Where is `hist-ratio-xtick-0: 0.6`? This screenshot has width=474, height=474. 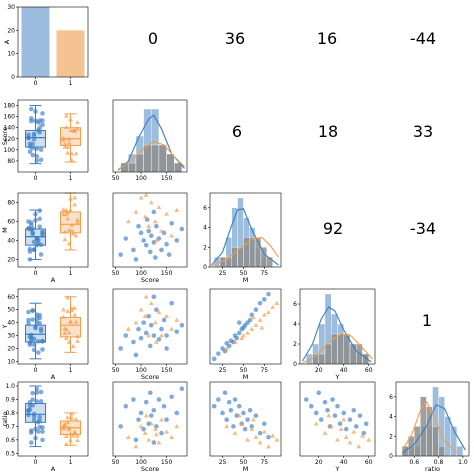
hist-ratio-xtick-0: 0.6 is located at coordinates (414, 462).